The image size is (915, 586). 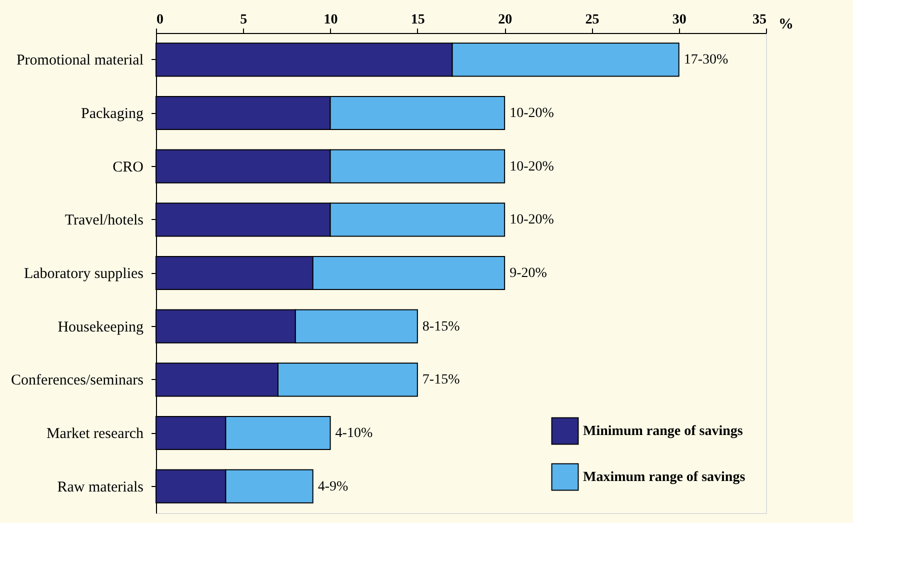 I want to click on total-label: 4-9%, so click(x=333, y=486).